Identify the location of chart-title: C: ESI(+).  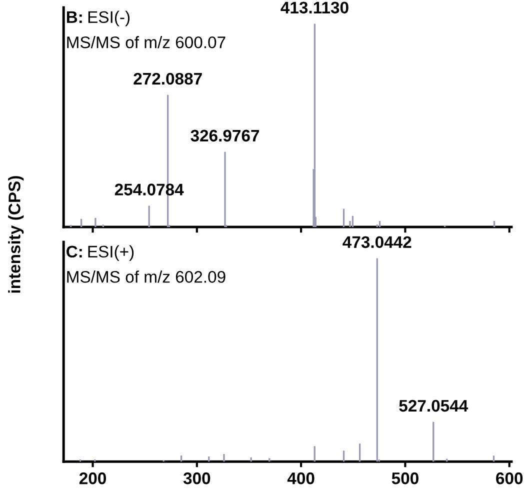
(100, 253).